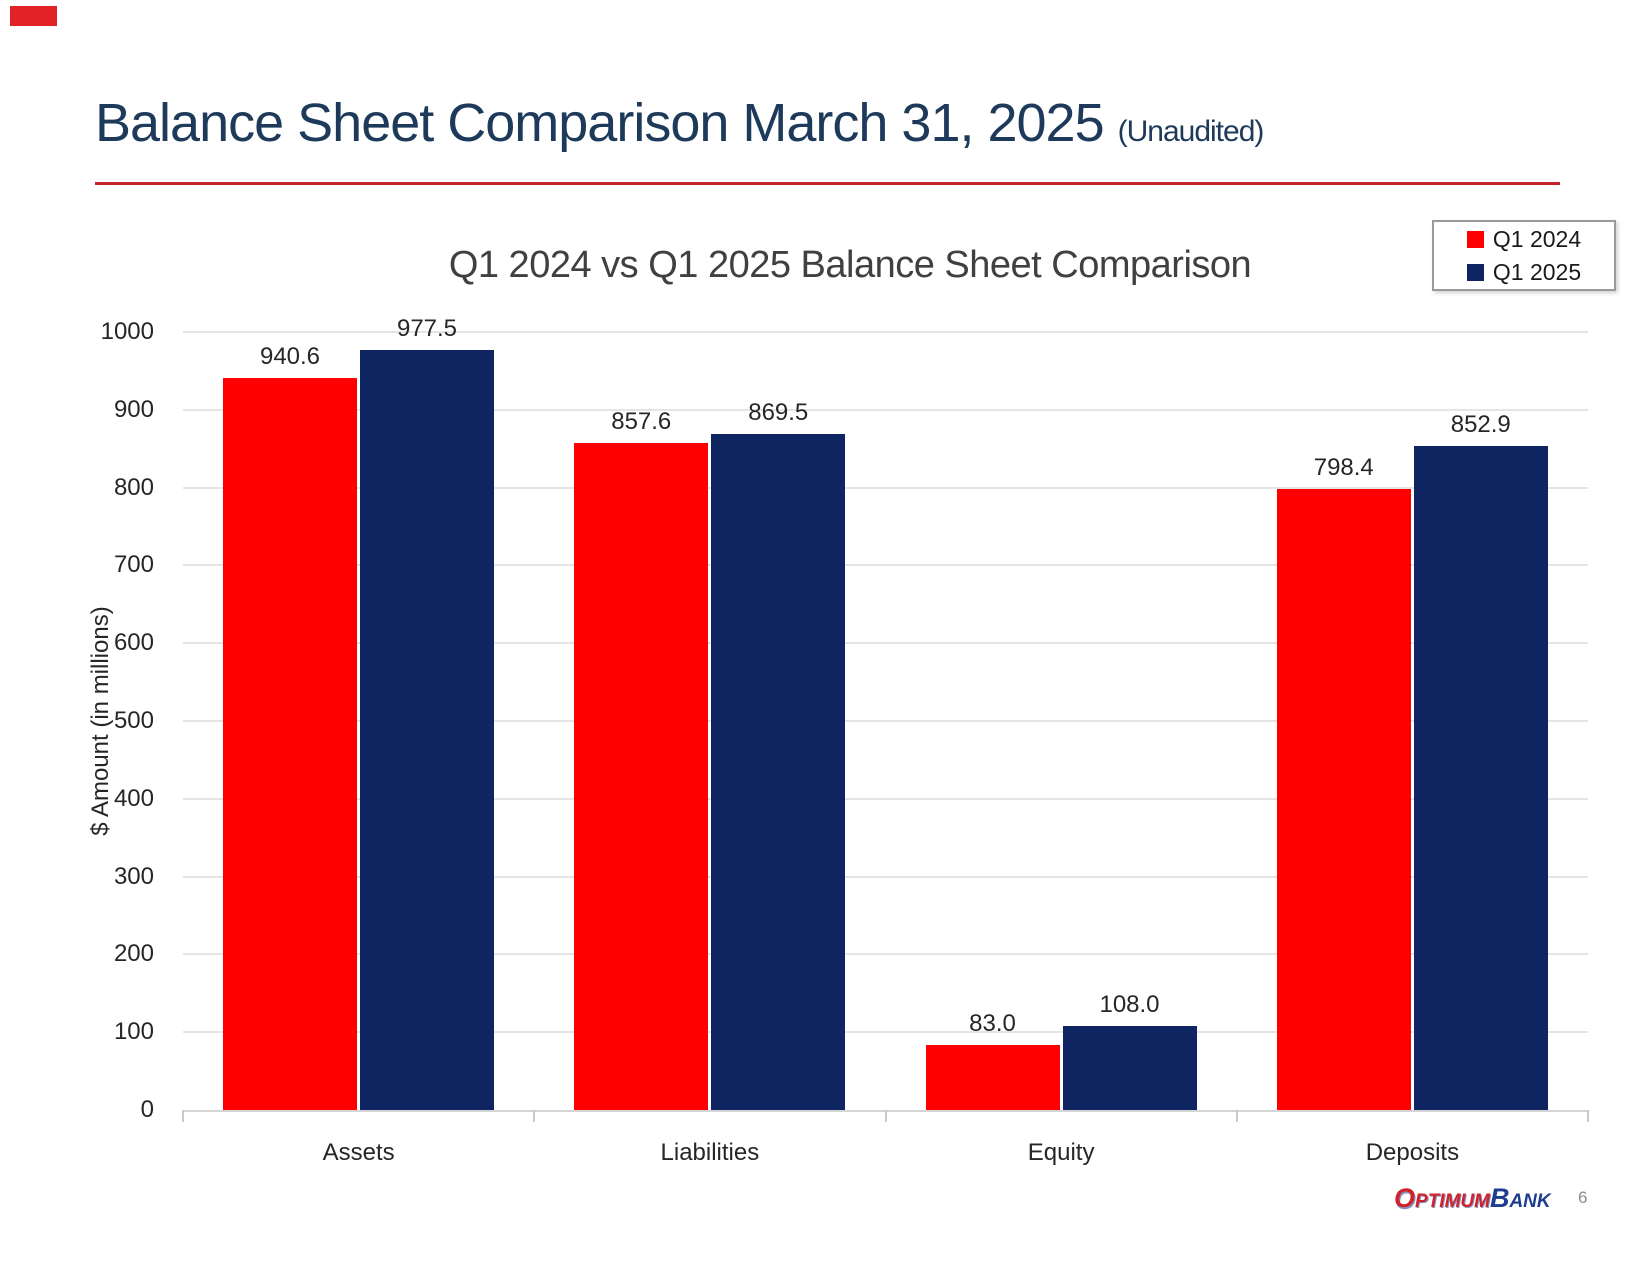  I want to click on logo-red-rest: PTIMUM, so click(1452, 1201).